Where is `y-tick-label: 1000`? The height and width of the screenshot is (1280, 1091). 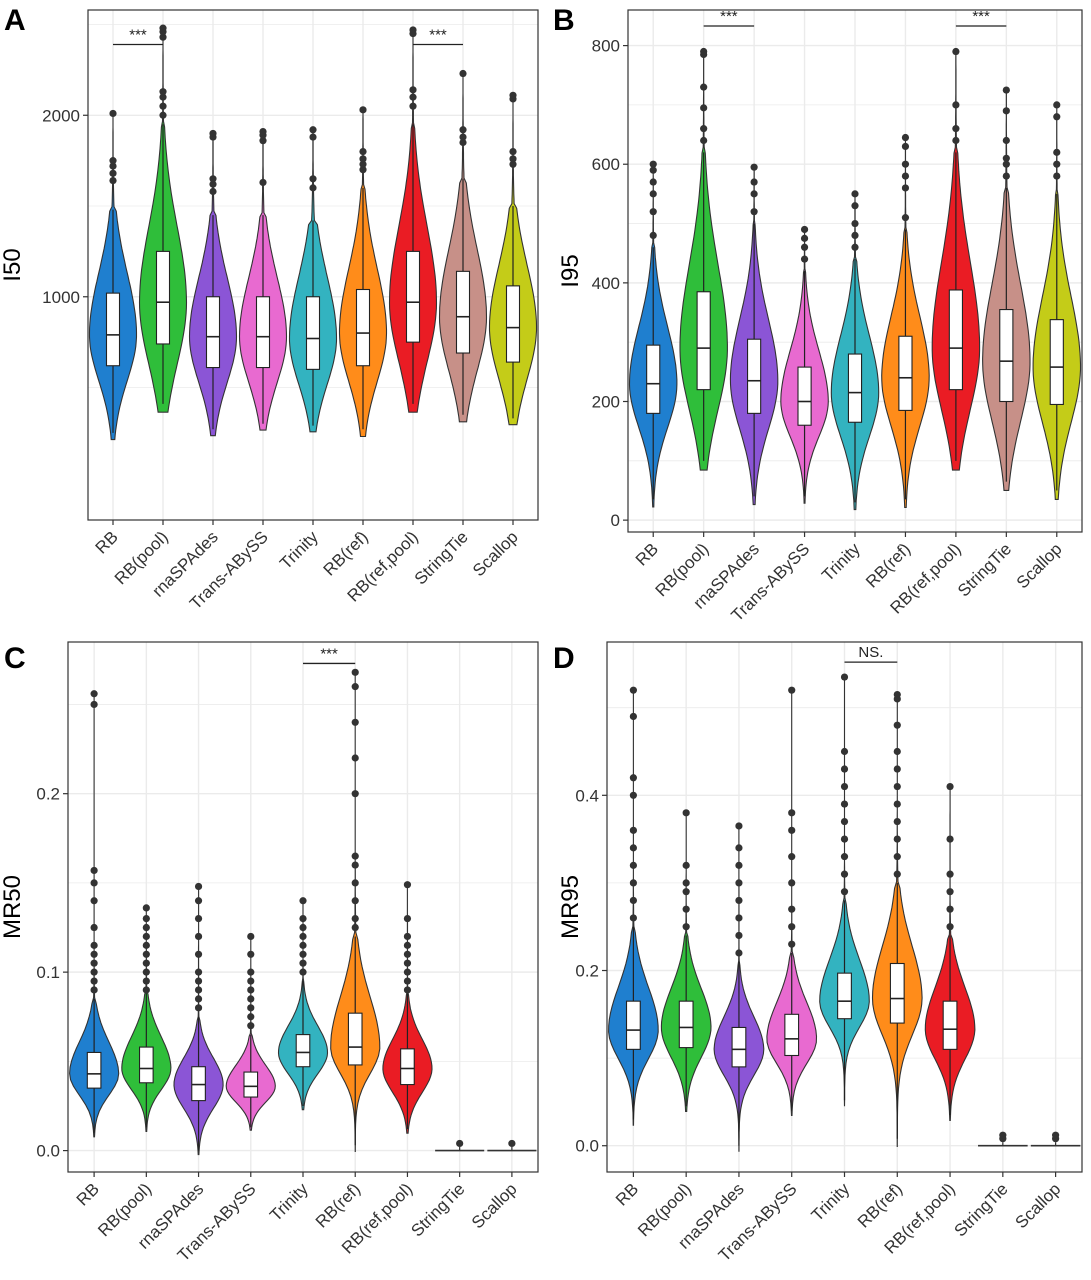
y-tick-label: 1000 is located at coordinates (61, 297).